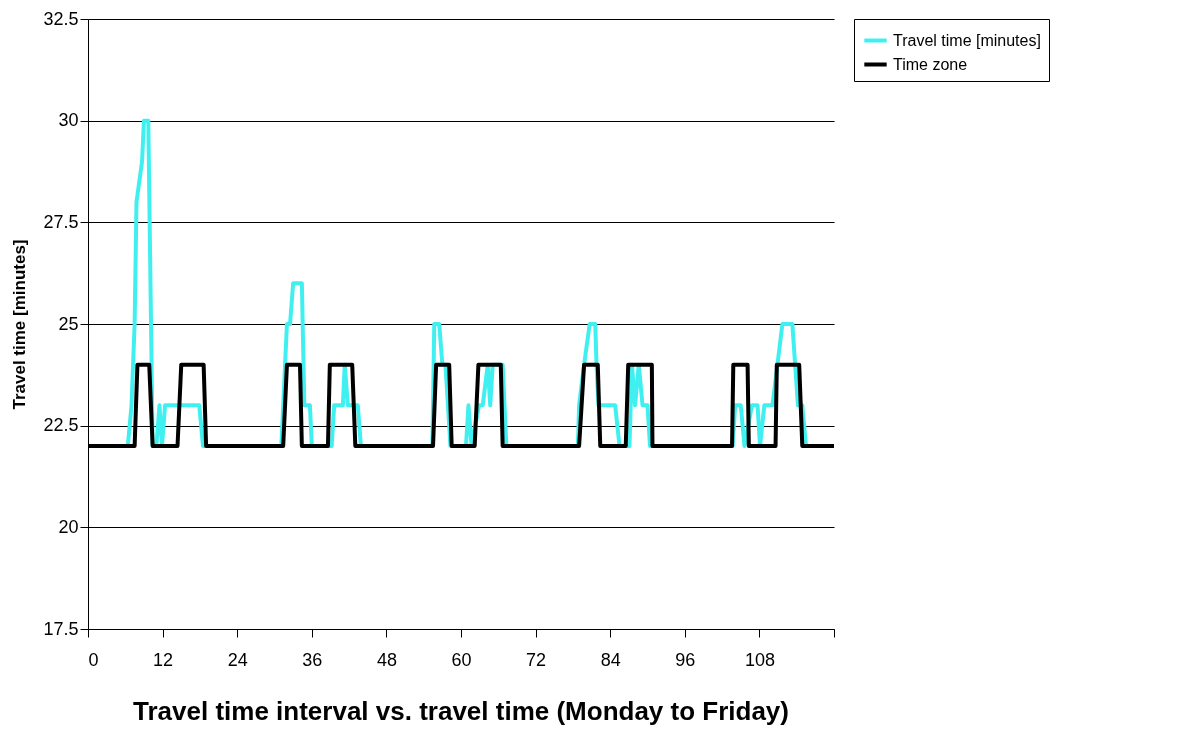 Image resolution: width=1186 pixels, height=746 pixels. I want to click on x-tick-label: 36, so click(312, 659).